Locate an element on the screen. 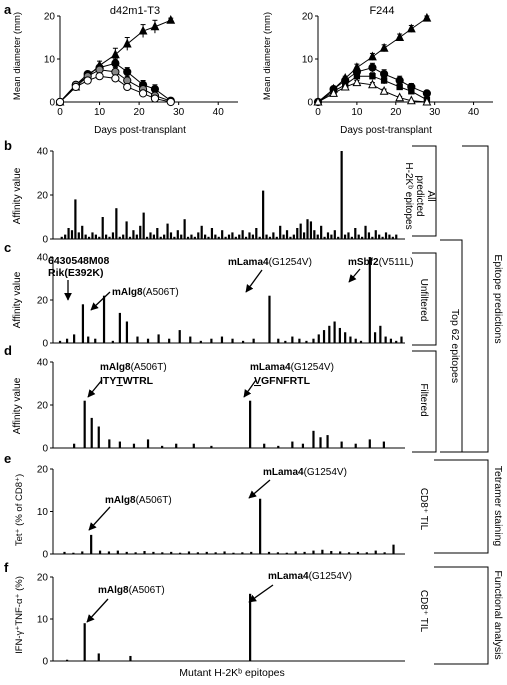 The width and height of the screenshot is (507, 685). chart-e-ylabel: Tet⁺ (% of CD8⁺) is located at coordinates (19, 510).